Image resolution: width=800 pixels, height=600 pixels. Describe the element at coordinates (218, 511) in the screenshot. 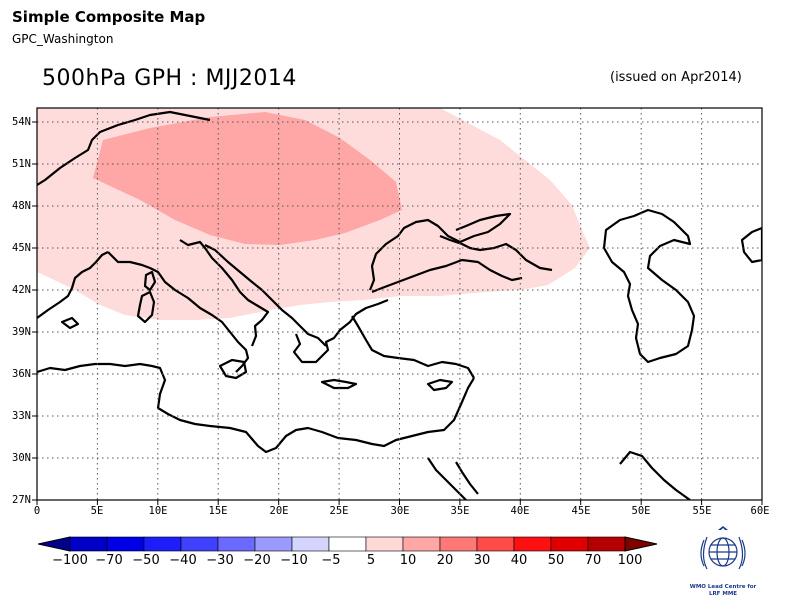

I see `lon-label: 15E` at that location.